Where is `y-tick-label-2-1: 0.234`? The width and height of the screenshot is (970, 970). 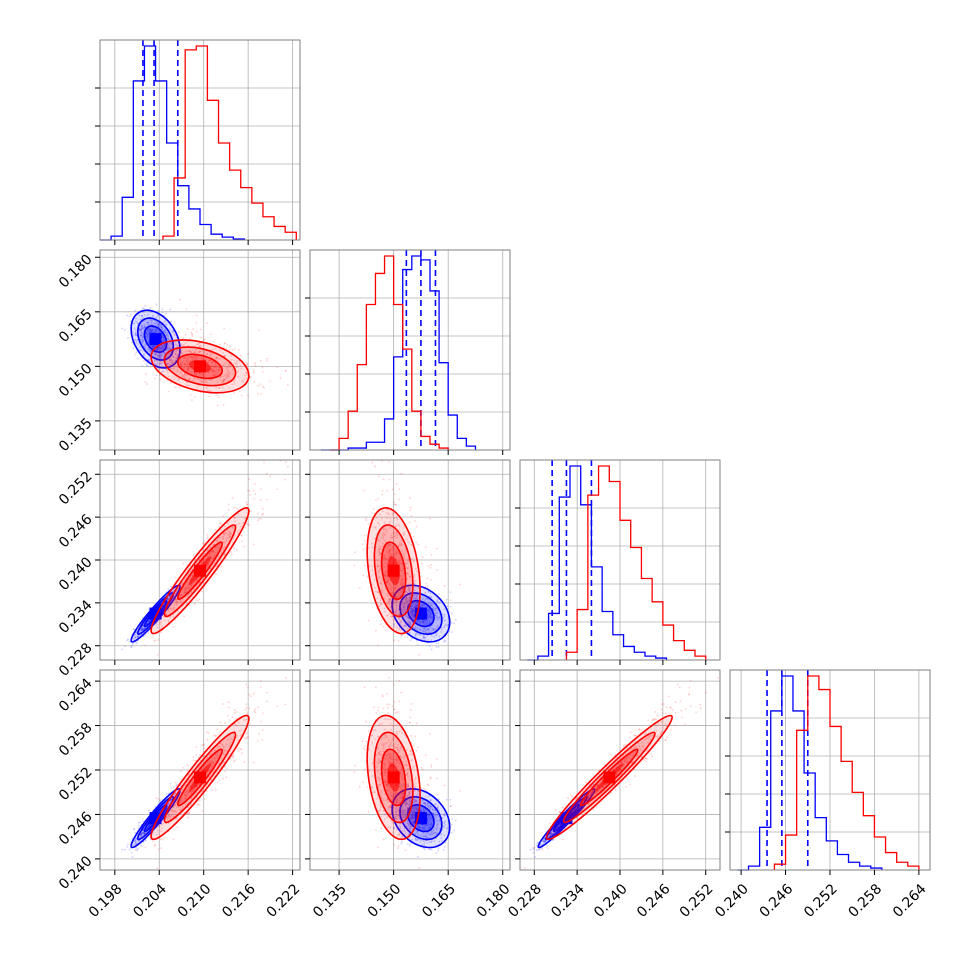
y-tick-label-2-1: 0.234 is located at coordinates (76, 617).